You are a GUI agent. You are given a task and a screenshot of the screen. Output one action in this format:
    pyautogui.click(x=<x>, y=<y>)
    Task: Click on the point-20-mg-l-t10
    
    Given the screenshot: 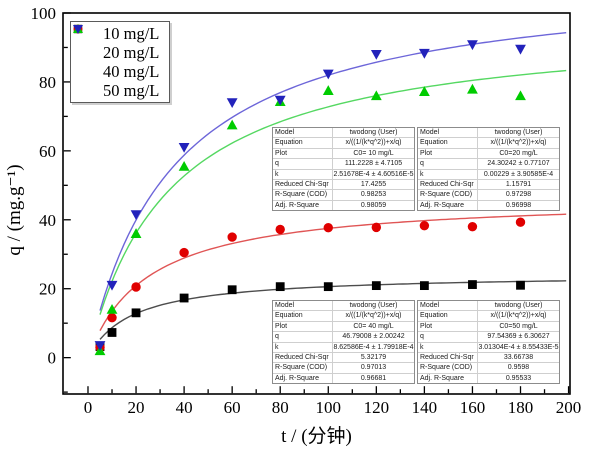 What is the action you would take?
    pyautogui.click(x=112, y=317)
    